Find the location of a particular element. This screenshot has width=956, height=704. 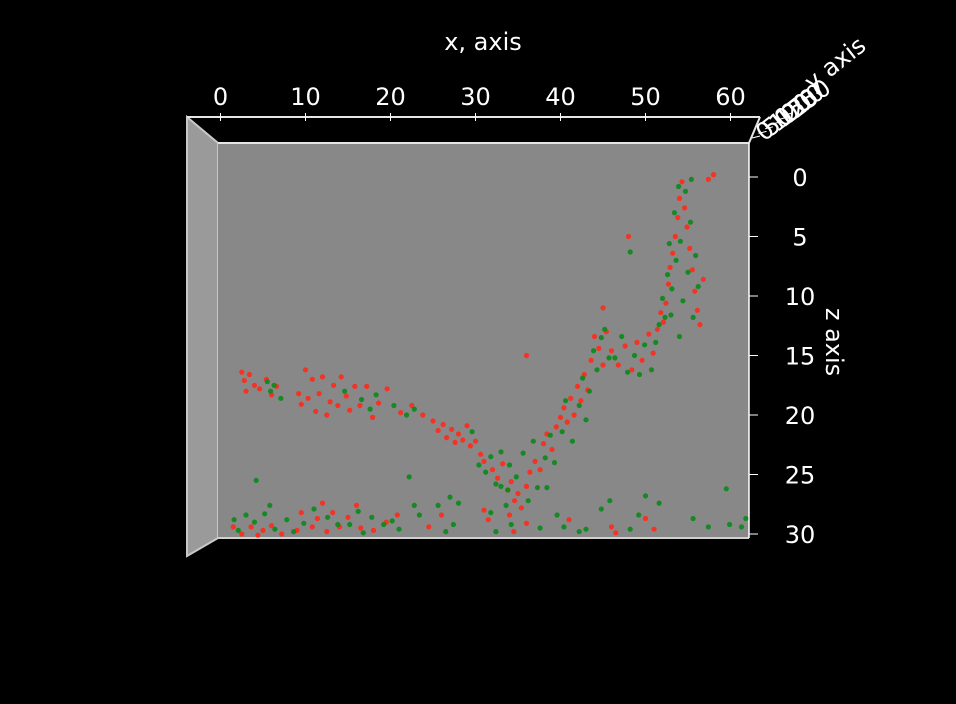

z-tick-label: 15 is located at coordinates (800, 357).